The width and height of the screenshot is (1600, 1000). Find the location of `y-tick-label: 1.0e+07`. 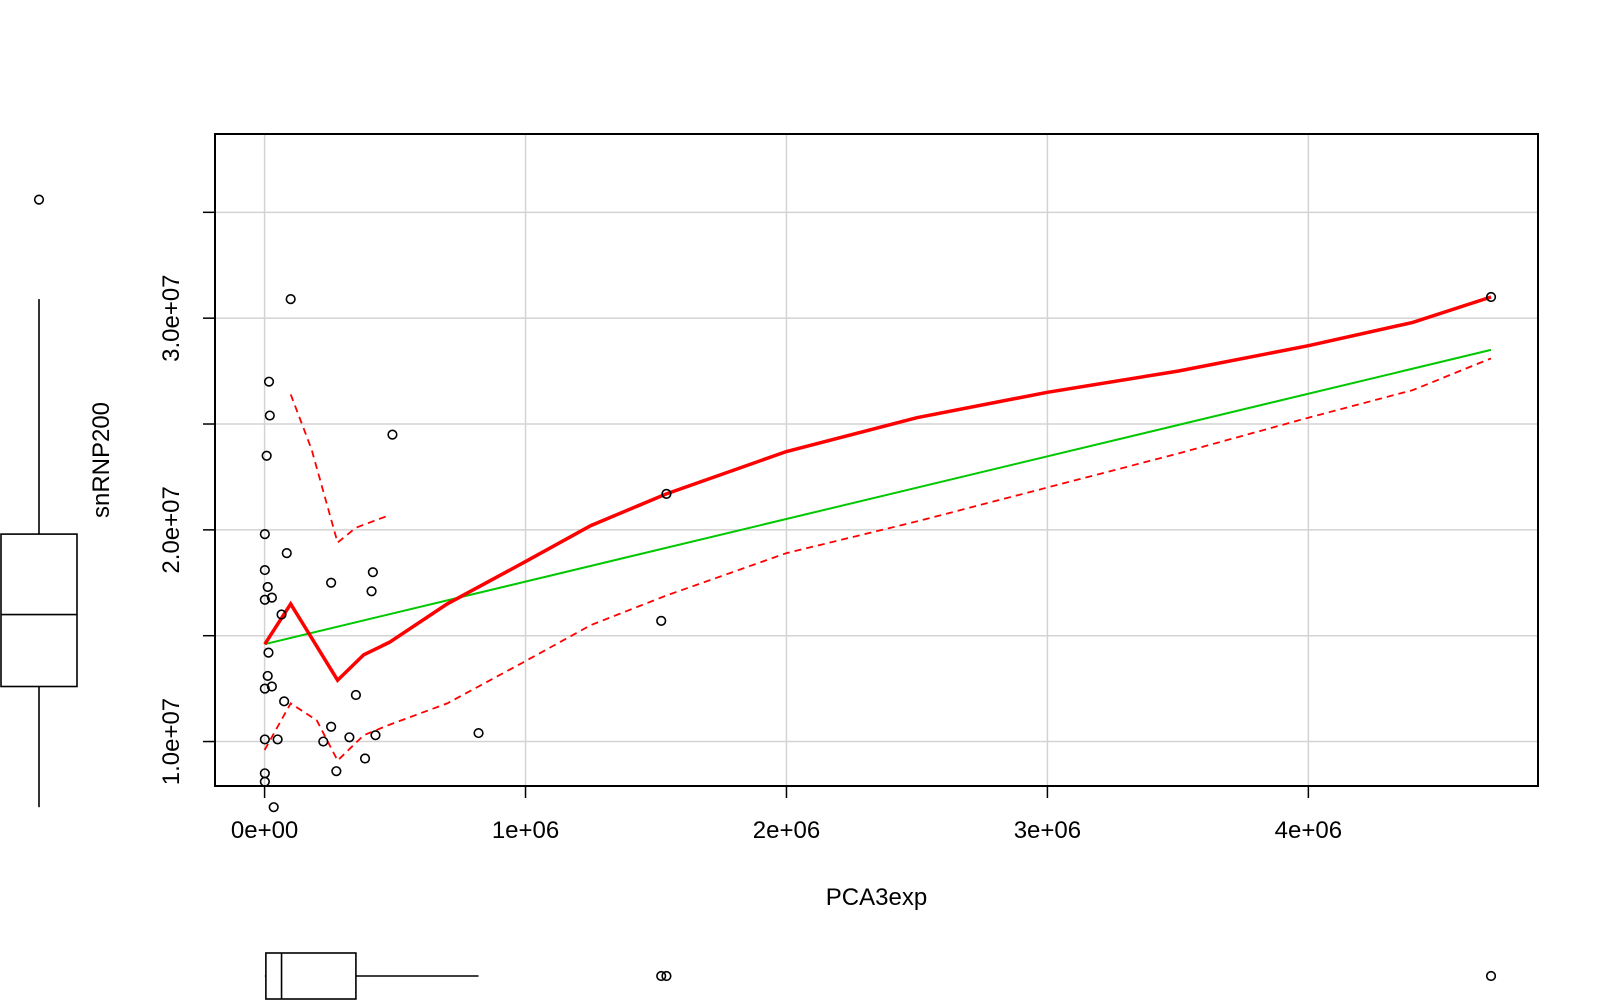

y-tick-label: 1.0e+07 is located at coordinates (171, 741).